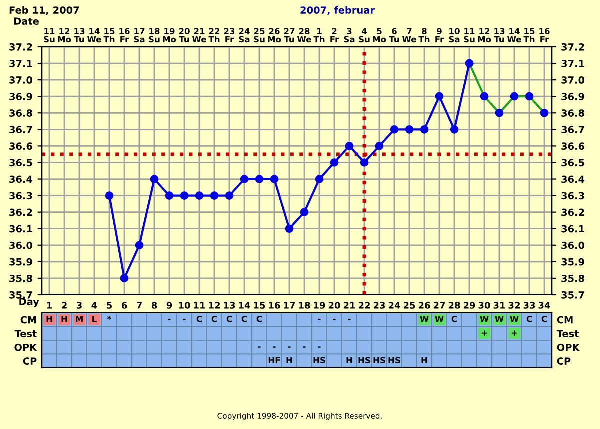  Describe the element at coordinates (379, 35) in the screenshot. I see `x2-tick-label: 5 Mo` at that location.